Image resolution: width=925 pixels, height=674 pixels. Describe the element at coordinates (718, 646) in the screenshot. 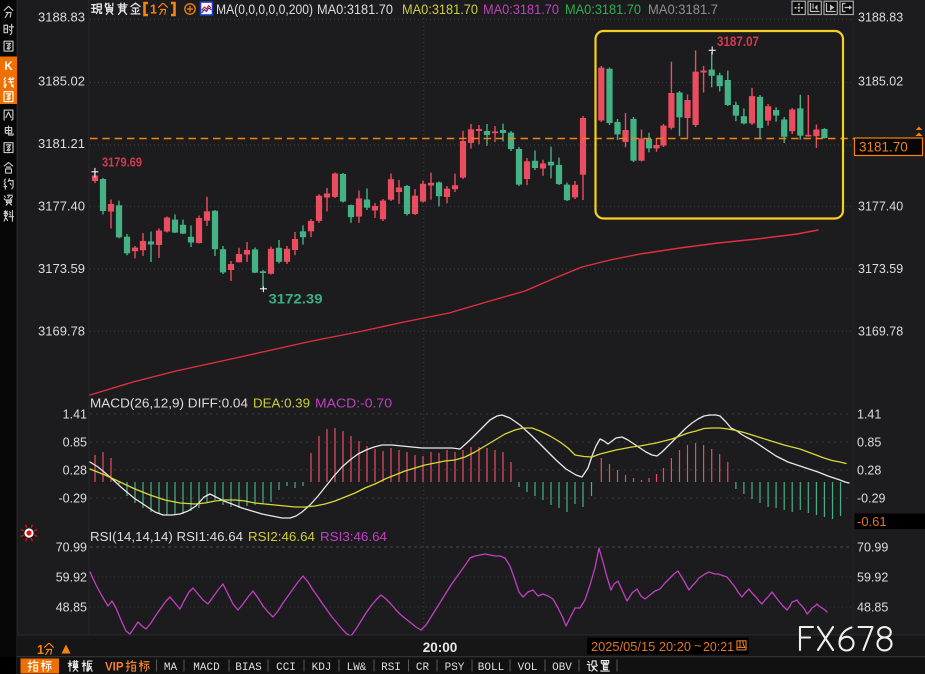

I see `svg-text: 20:21` at that location.